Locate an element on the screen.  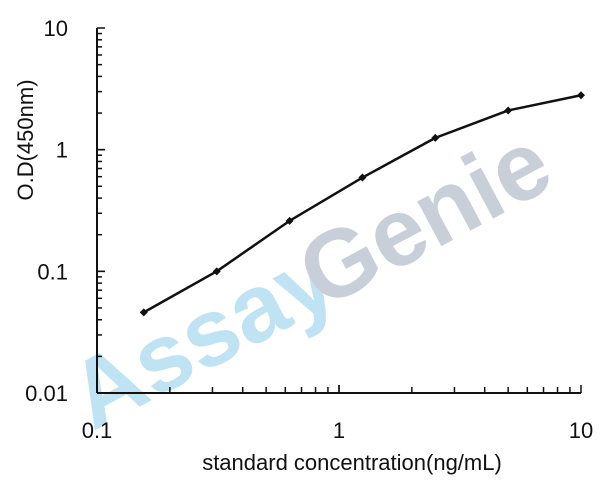
x-tick-label: 1 is located at coordinates (339, 430).